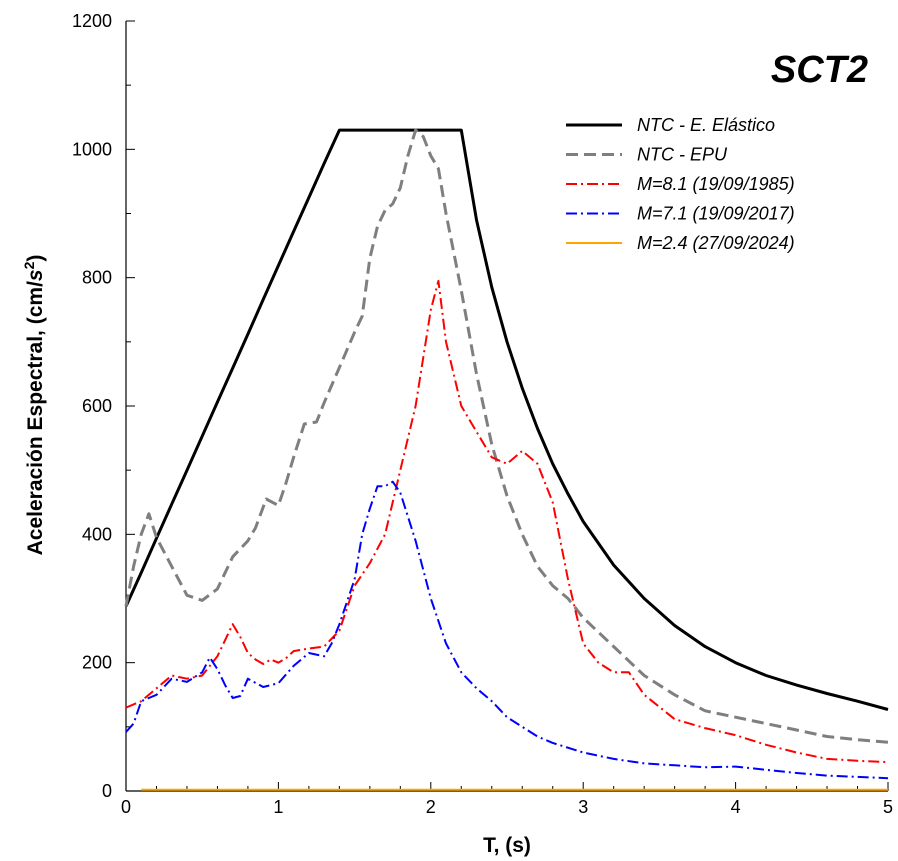  Describe the element at coordinates (819, 70) in the screenshot. I see `chart-title: SCT2` at that location.